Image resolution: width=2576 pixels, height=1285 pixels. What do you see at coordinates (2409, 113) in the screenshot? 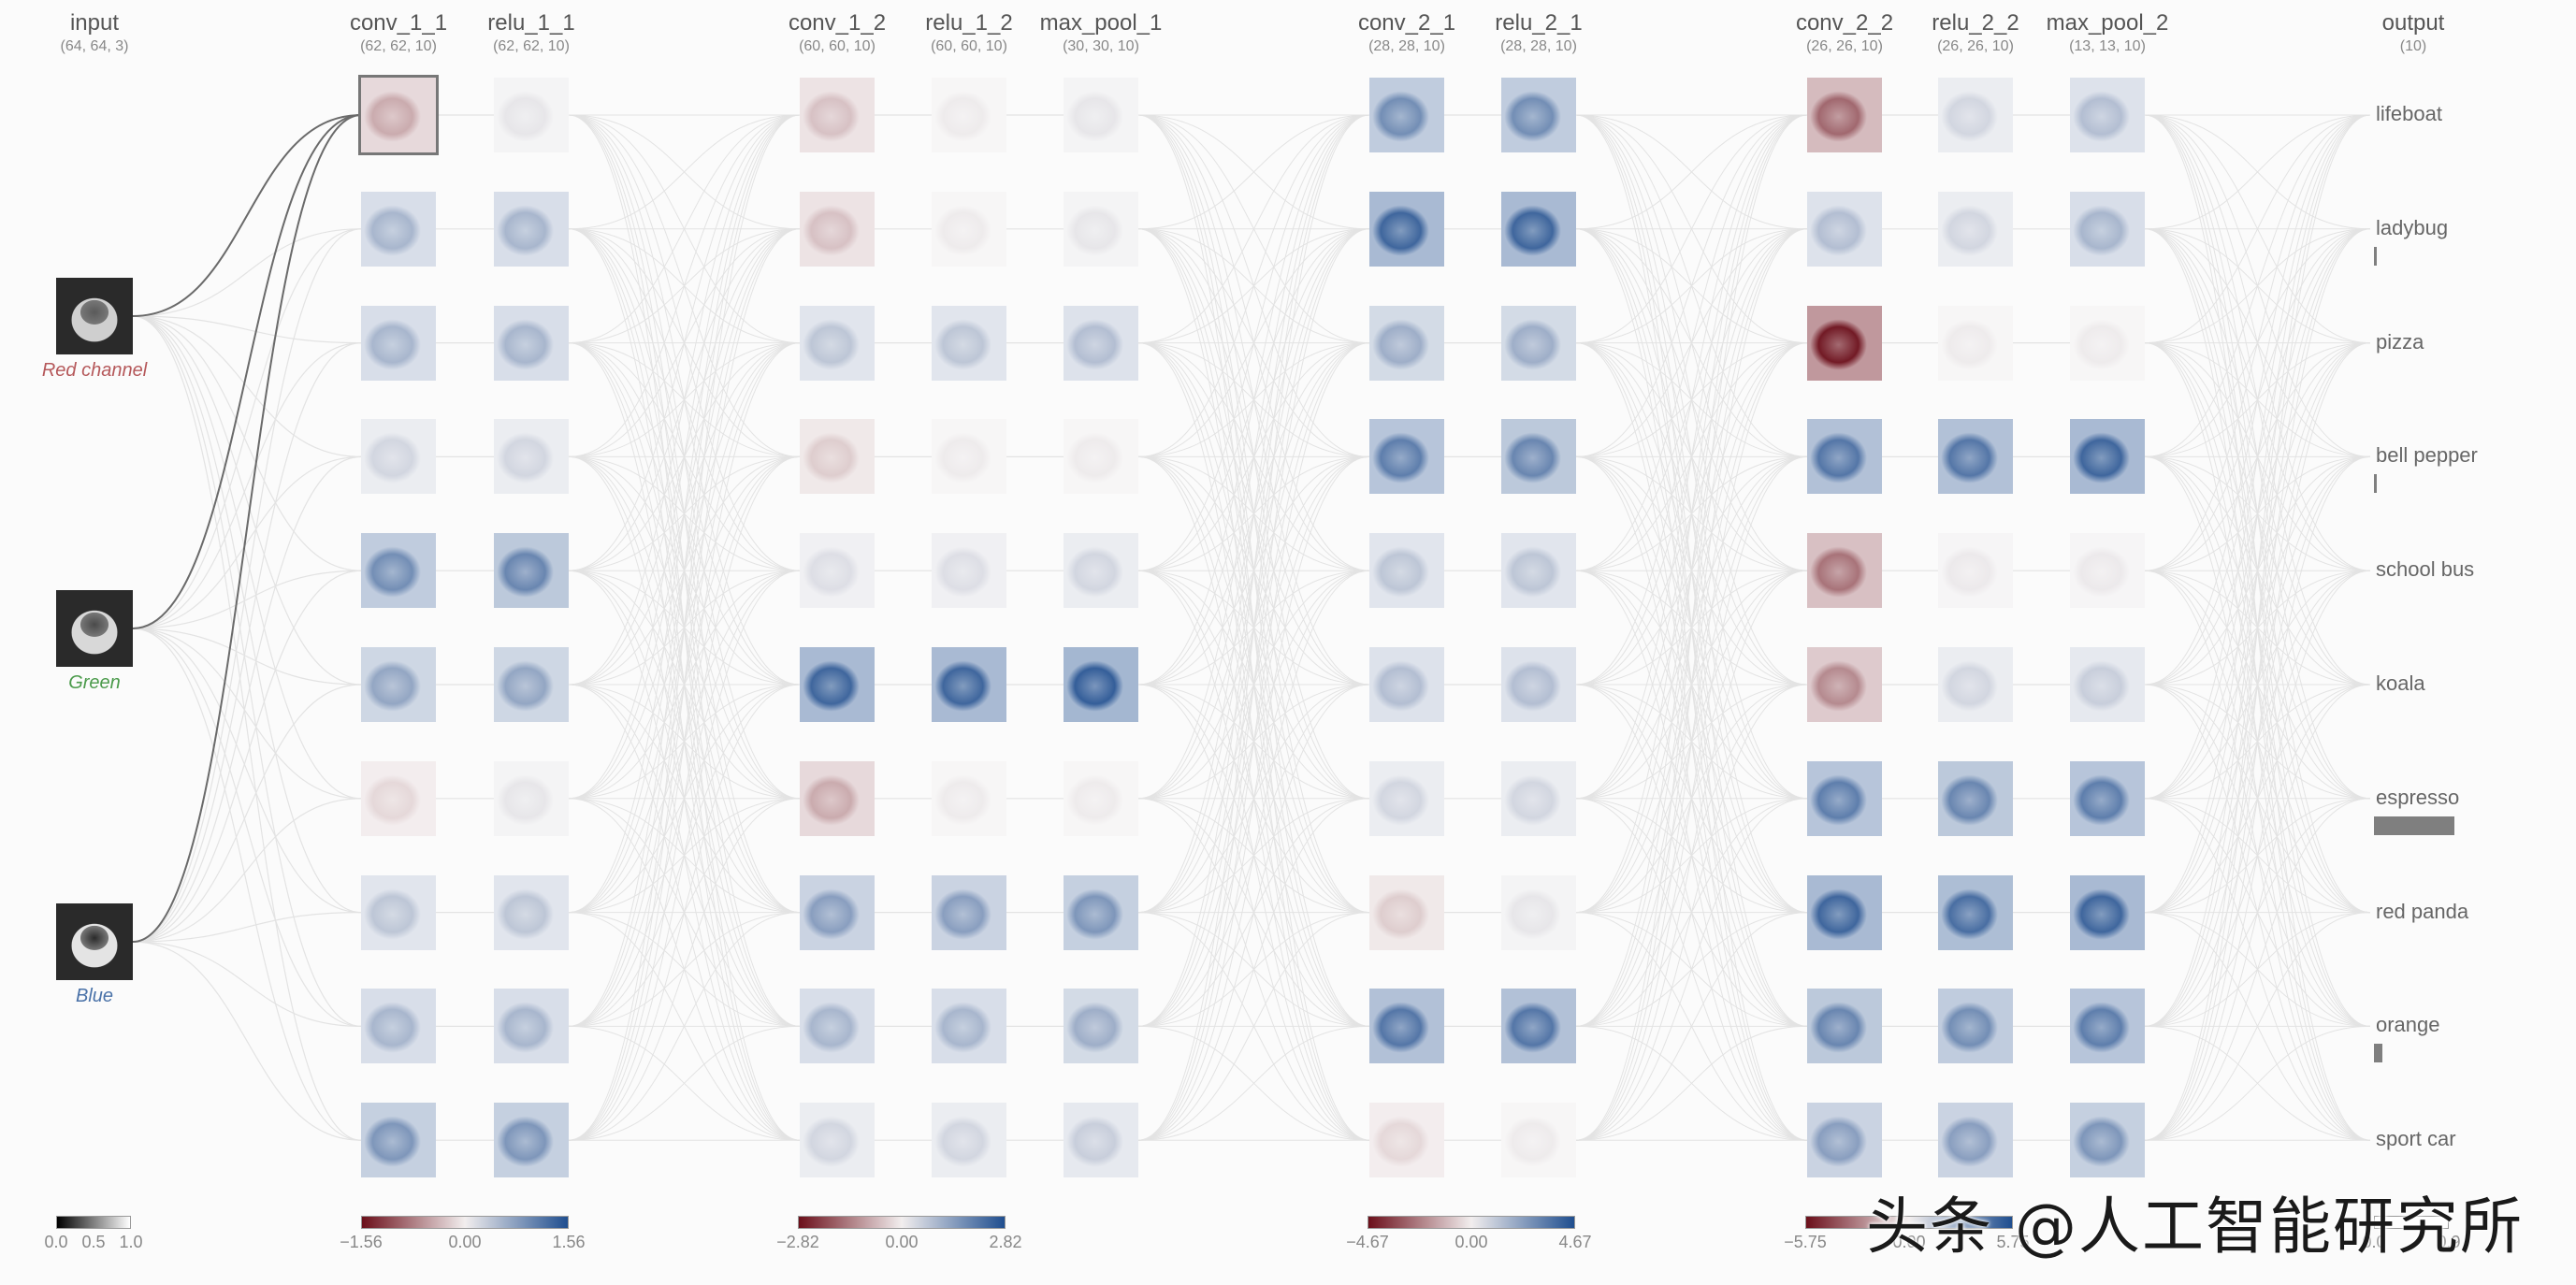
I see `output-class-label: lifeboat` at bounding box center [2409, 113].